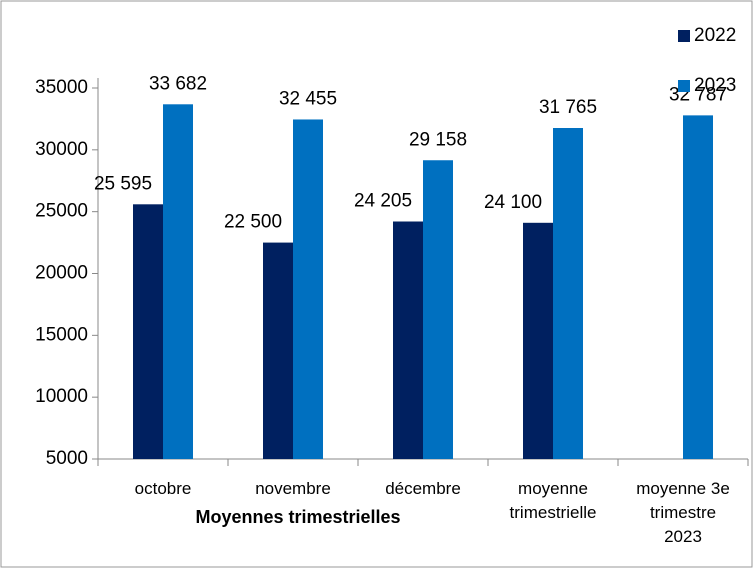 The height and width of the screenshot is (568, 753). I want to click on x-tick-label: moyenne trimestrielle, so click(553, 500).